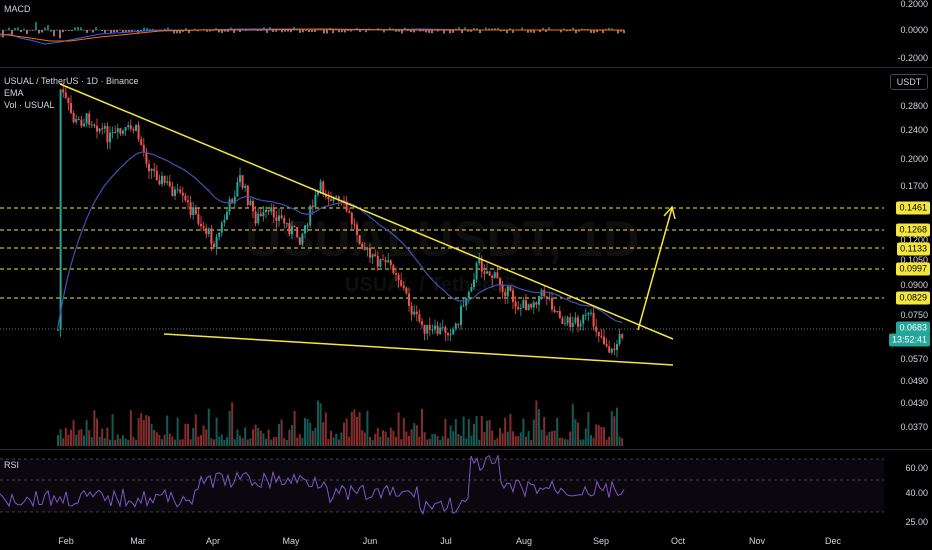 The height and width of the screenshot is (550, 932). What do you see at coordinates (916, 493) in the screenshot?
I see `rsi-tick: 40.00` at bounding box center [916, 493].